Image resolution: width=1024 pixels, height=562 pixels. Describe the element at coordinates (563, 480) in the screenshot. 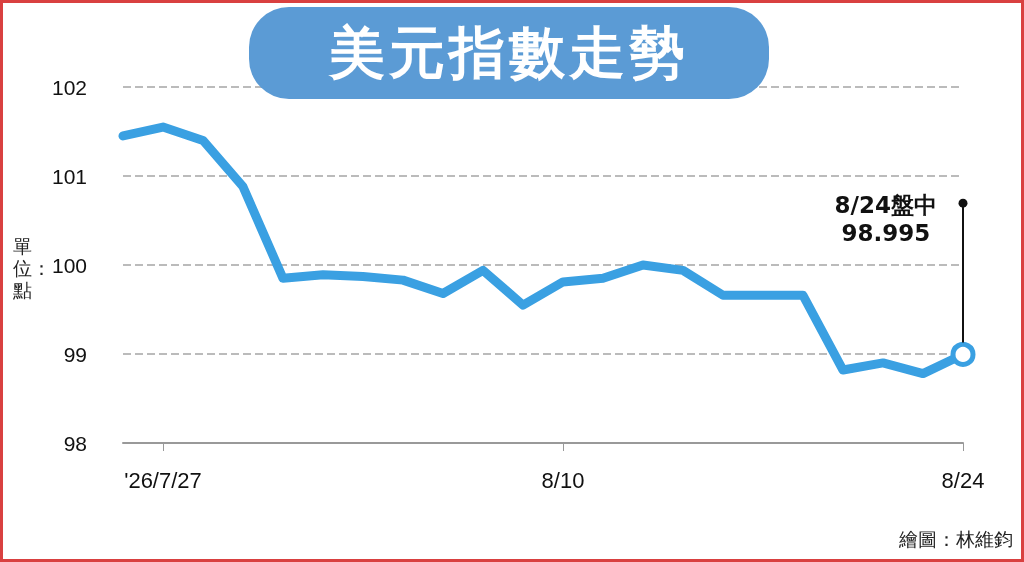

I see `x-tick-label: 8/10` at that location.